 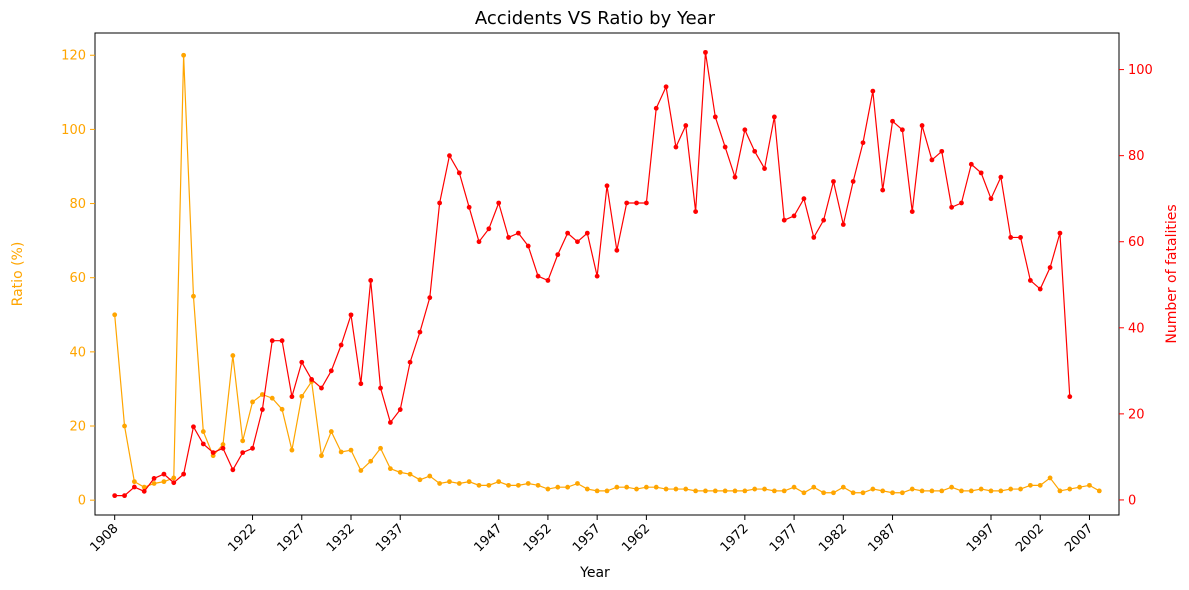 I want to click on x-tick-label: 1937, so click(x=390, y=538).